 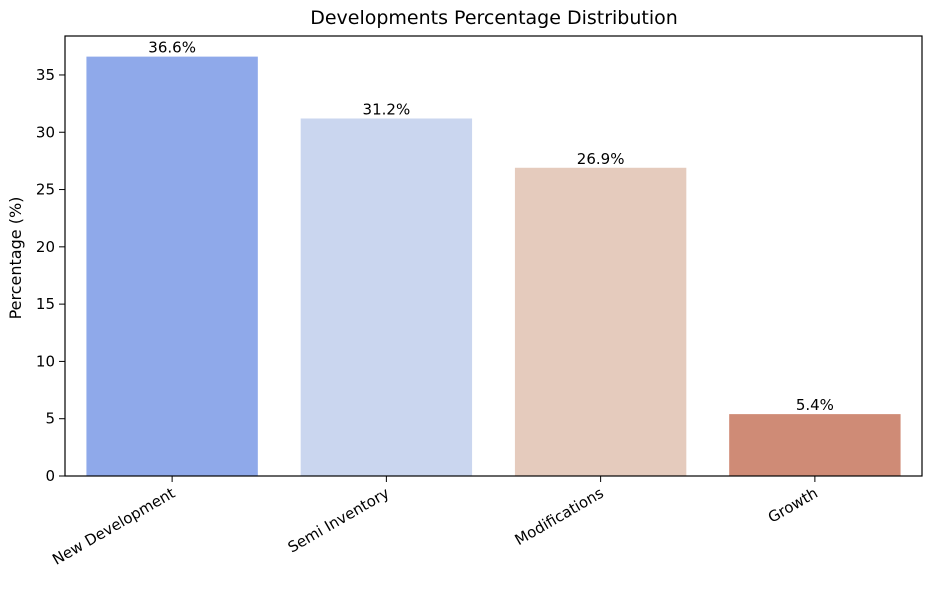 What do you see at coordinates (50, 419) in the screenshot?
I see `y-tick-label: 5` at bounding box center [50, 419].